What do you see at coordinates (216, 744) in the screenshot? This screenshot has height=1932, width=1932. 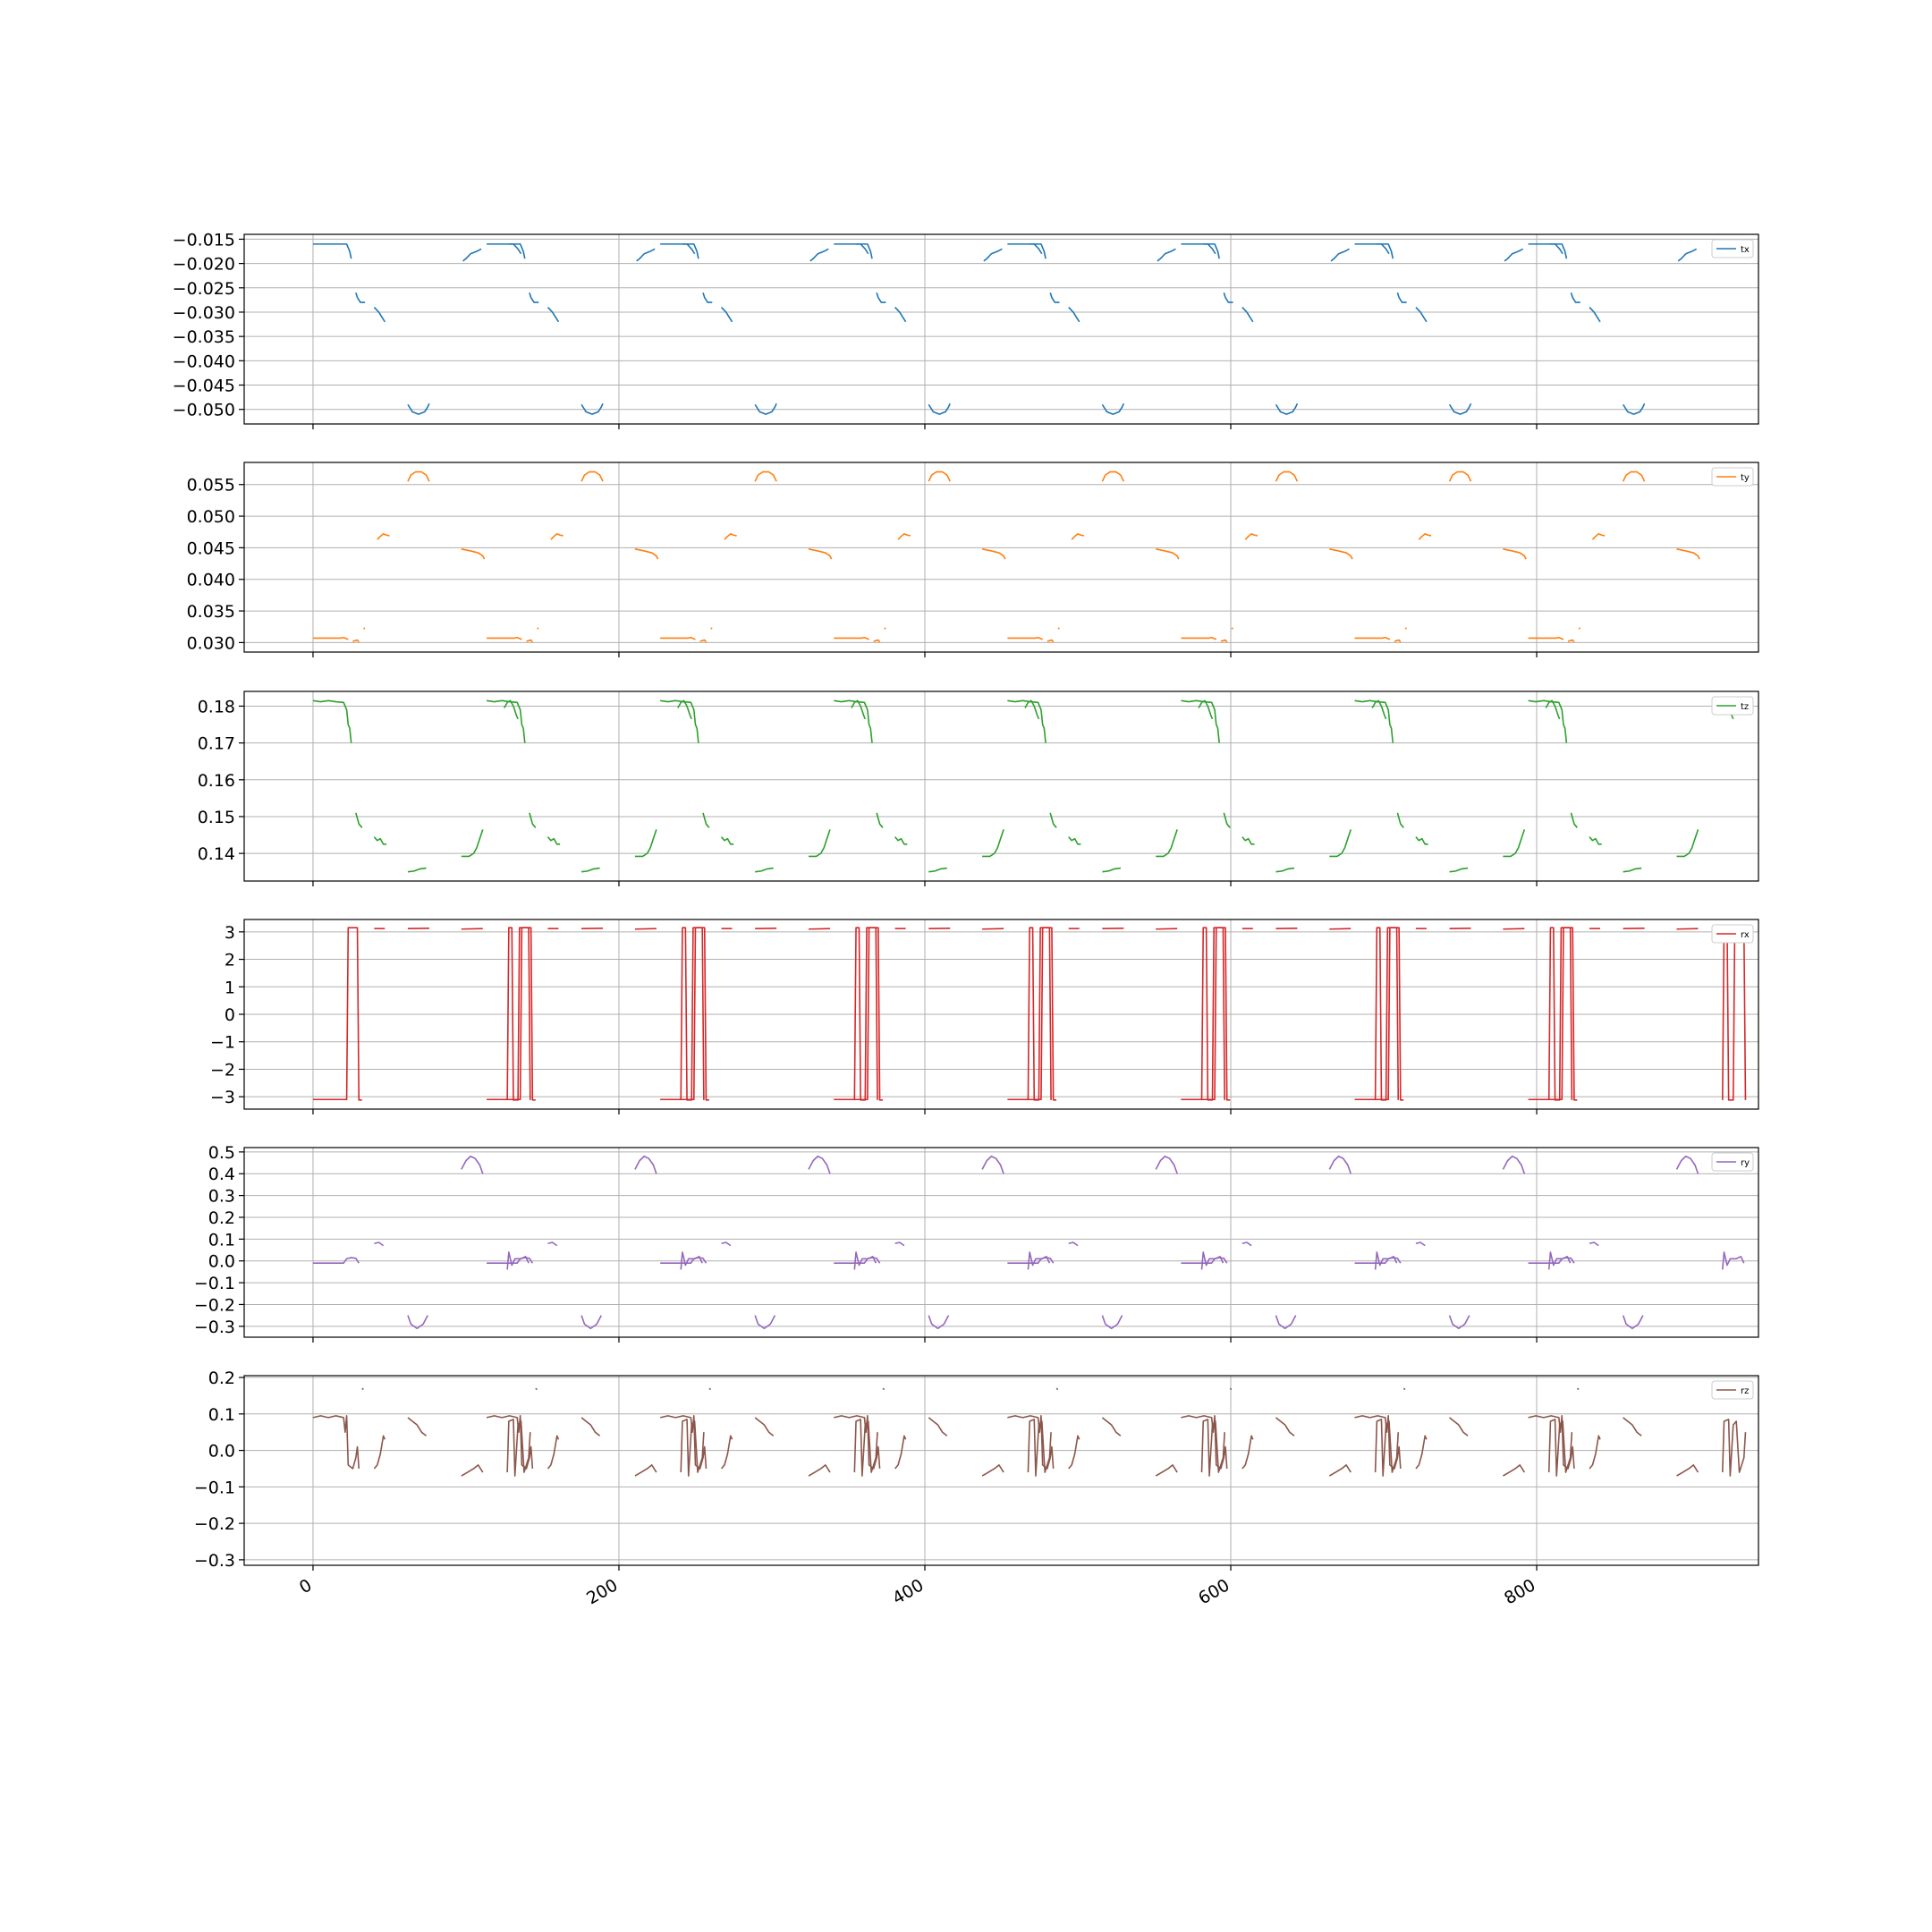 I see `y-tick-label: 0.17` at bounding box center [216, 744].